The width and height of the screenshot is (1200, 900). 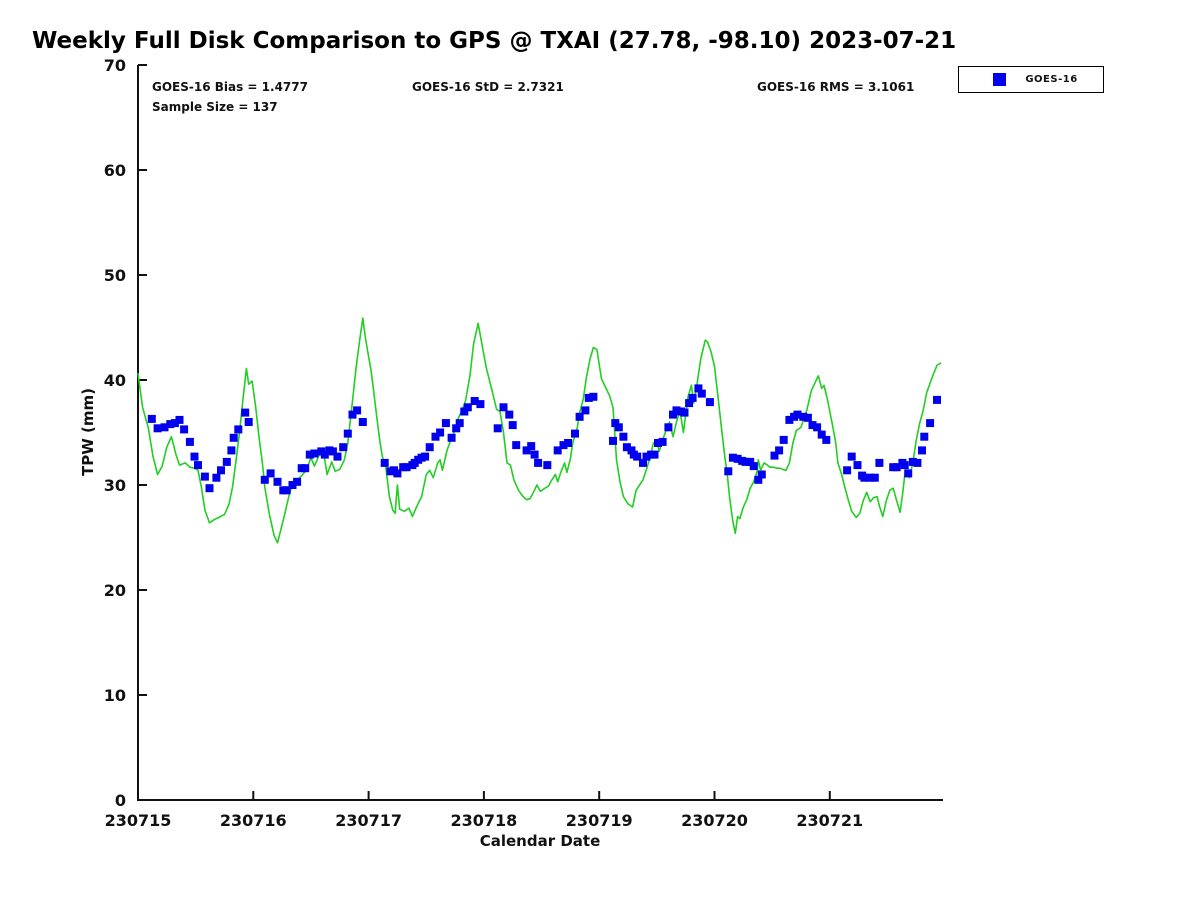 What do you see at coordinates (120, 800) in the screenshot?
I see `svg-text: 0` at bounding box center [120, 800].